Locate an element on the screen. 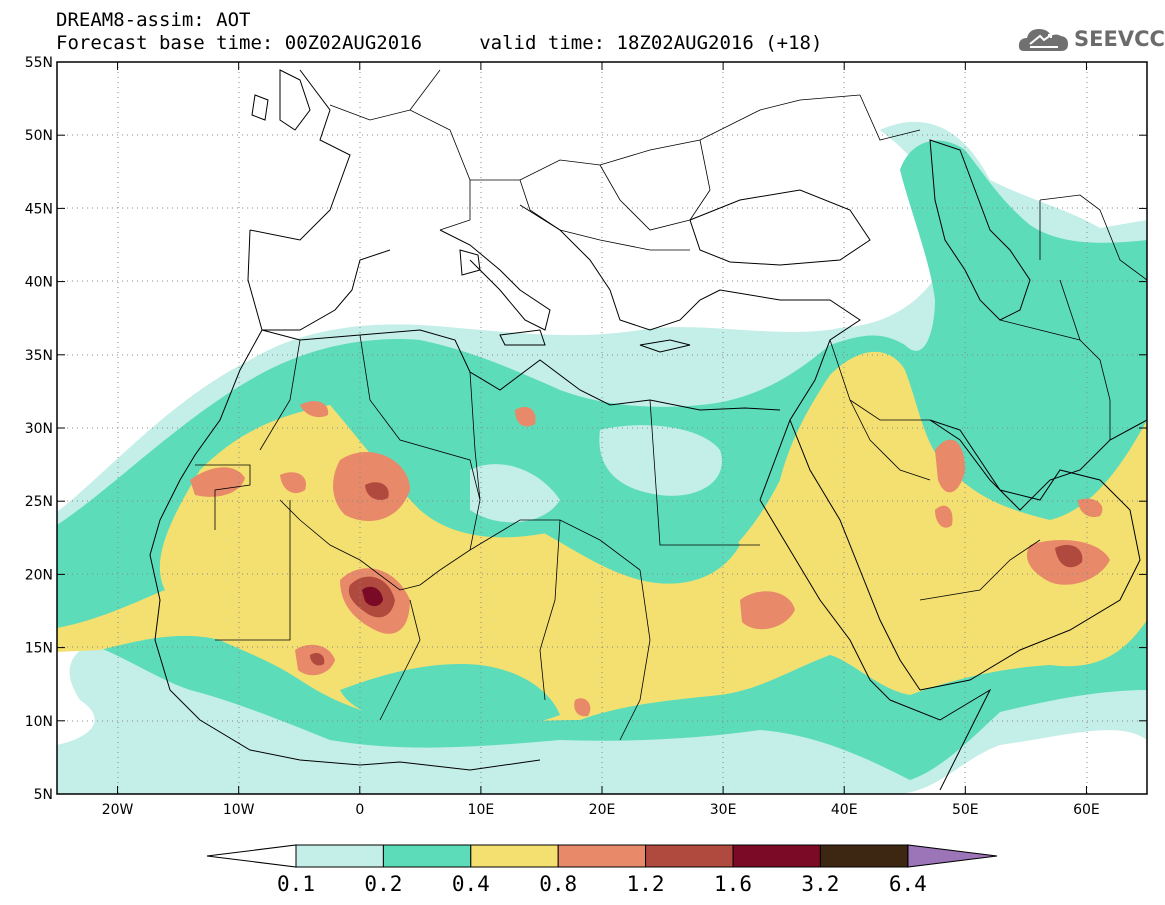 This screenshot has width=1165, height=905. colorbar-under-arrow is located at coordinates (251, 856).